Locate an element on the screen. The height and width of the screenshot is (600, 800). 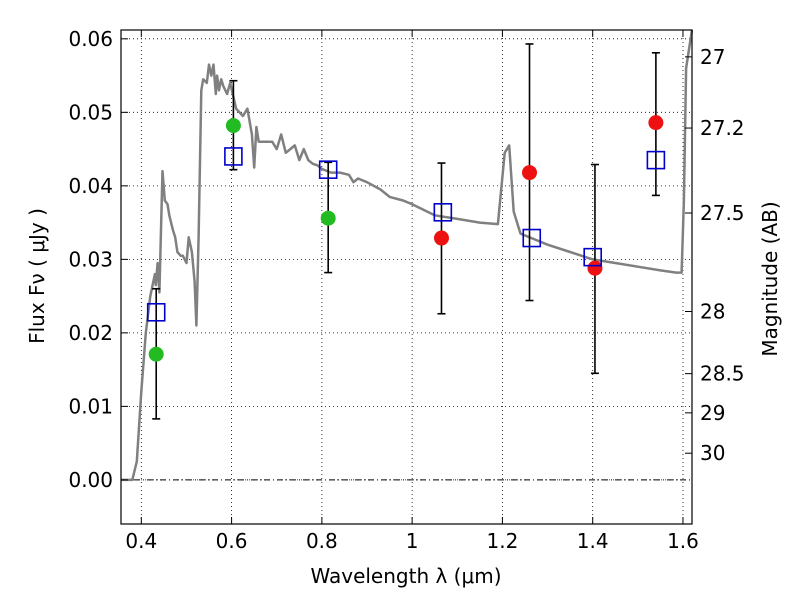
y-axis-label: Flux Fν ( μJy ) is located at coordinates (37, 276).